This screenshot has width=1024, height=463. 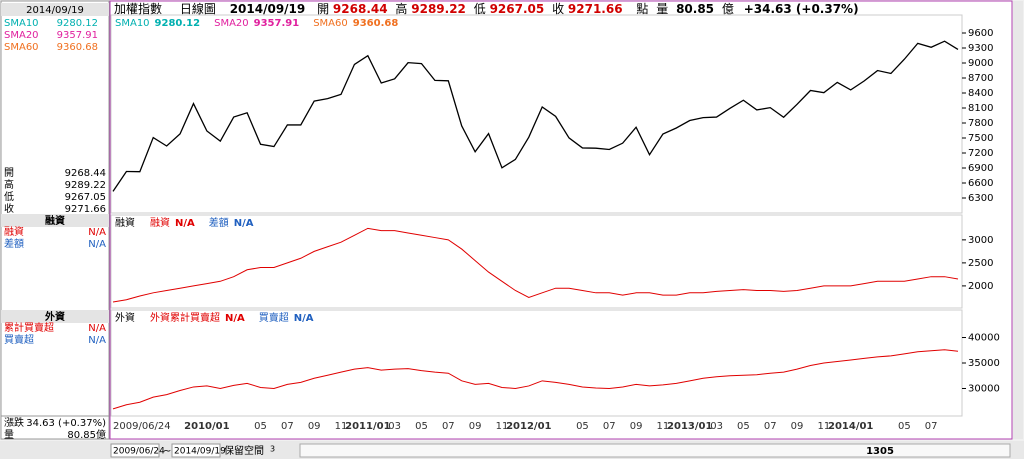 What do you see at coordinates (360, 9) in the screenshot?
I see `quote-value: 9268.44` at bounding box center [360, 9].